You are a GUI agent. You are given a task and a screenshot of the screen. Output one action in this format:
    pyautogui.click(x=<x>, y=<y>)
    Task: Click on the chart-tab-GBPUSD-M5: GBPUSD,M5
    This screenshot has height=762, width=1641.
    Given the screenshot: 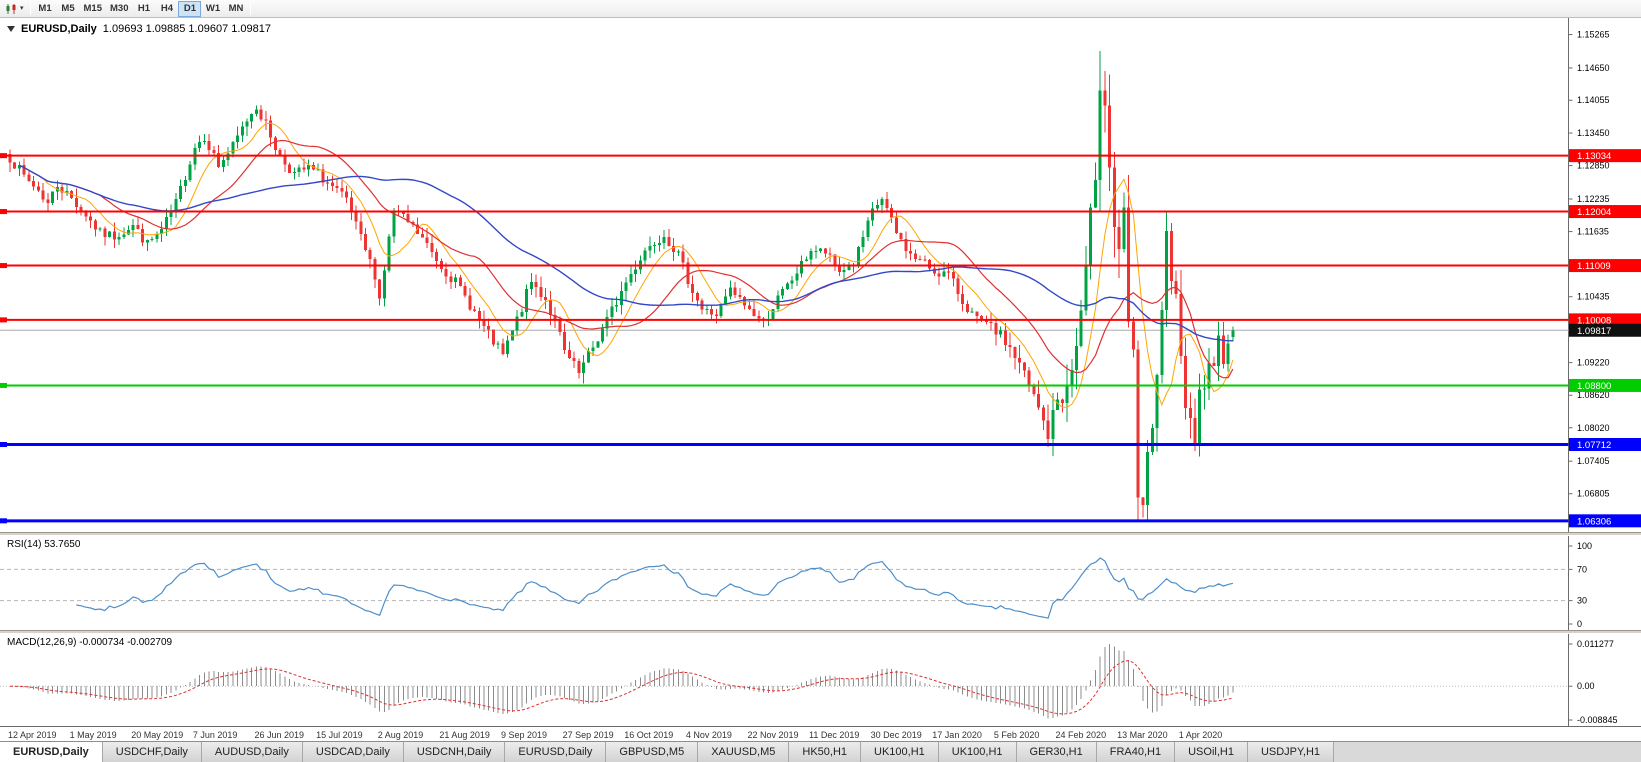 What is the action you would take?
    pyautogui.click(x=652, y=752)
    